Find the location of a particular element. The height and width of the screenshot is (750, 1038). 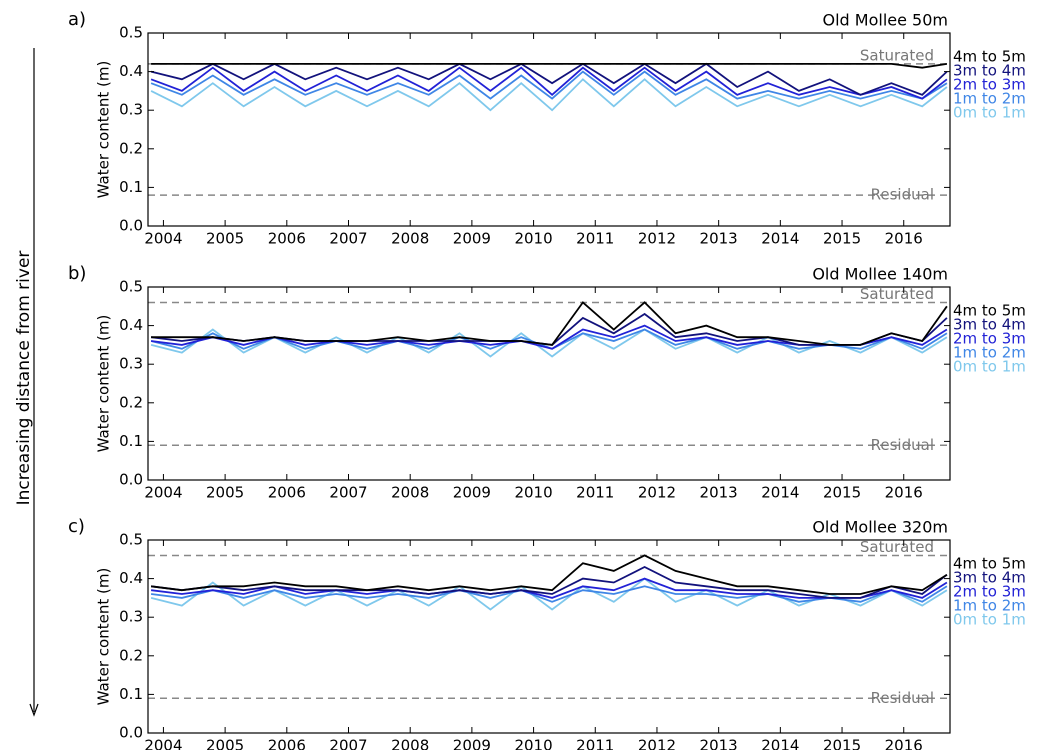

side-label: Increasing distance from river is located at coordinates (24, 378).